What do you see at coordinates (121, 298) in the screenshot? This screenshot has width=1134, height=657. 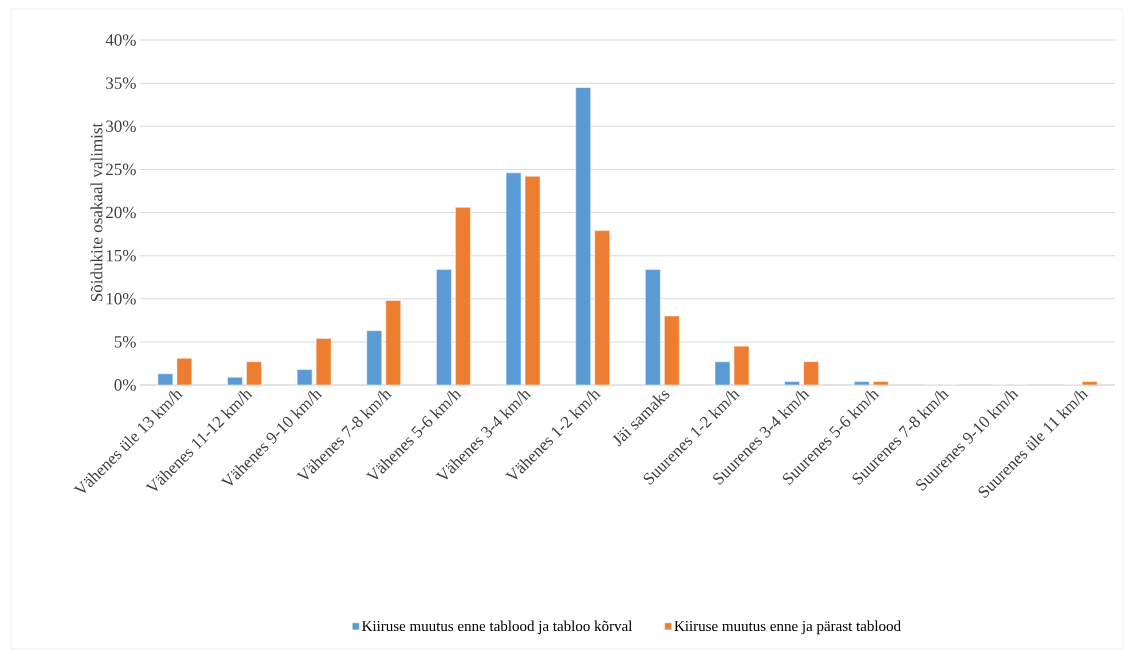 I see `y-tick-label: 10%` at bounding box center [121, 298].